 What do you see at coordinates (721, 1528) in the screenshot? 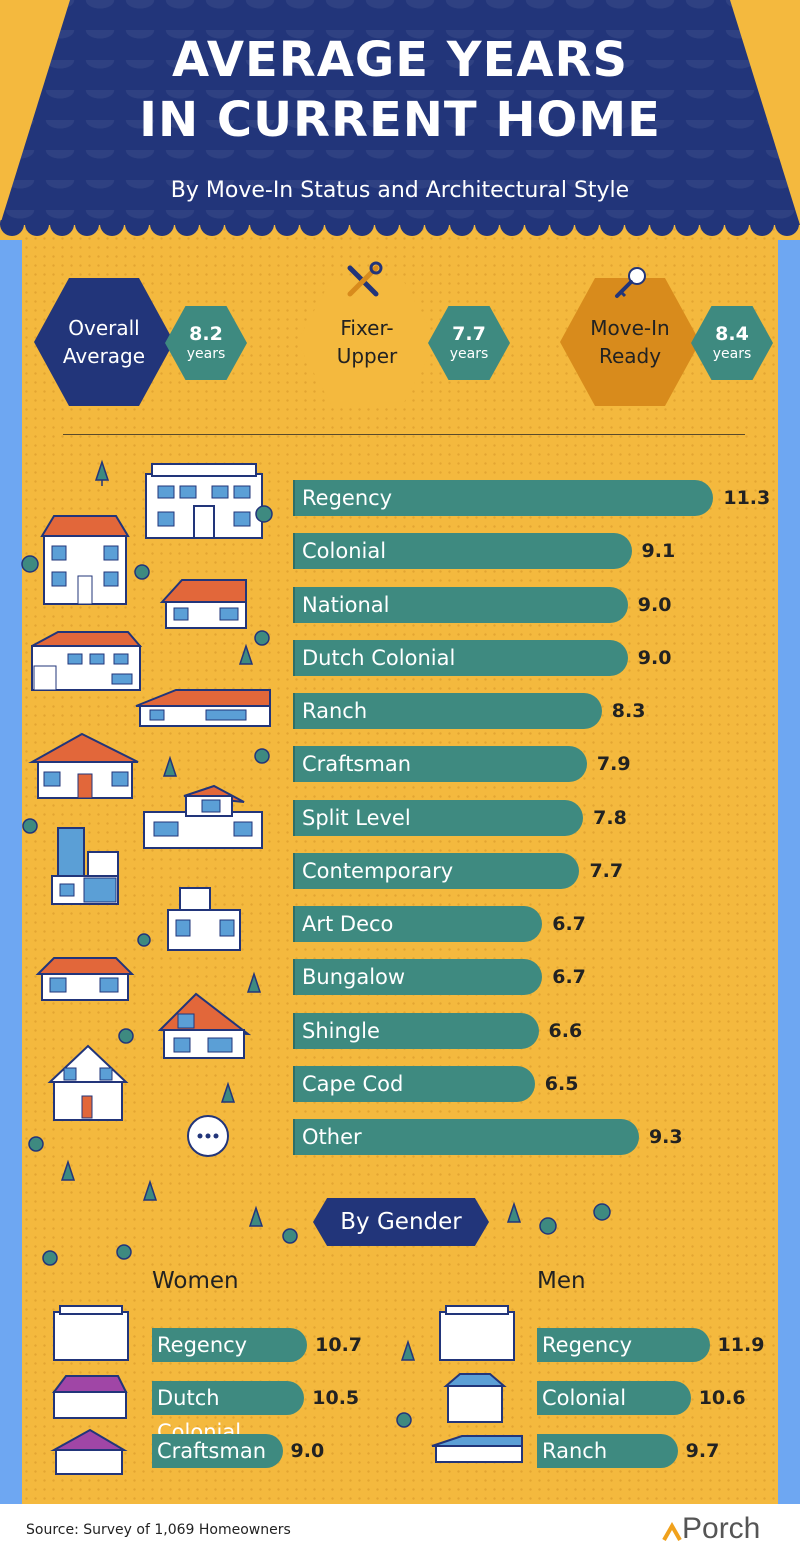
I see `brand-logo-text: Porch` at bounding box center [721, 1528].